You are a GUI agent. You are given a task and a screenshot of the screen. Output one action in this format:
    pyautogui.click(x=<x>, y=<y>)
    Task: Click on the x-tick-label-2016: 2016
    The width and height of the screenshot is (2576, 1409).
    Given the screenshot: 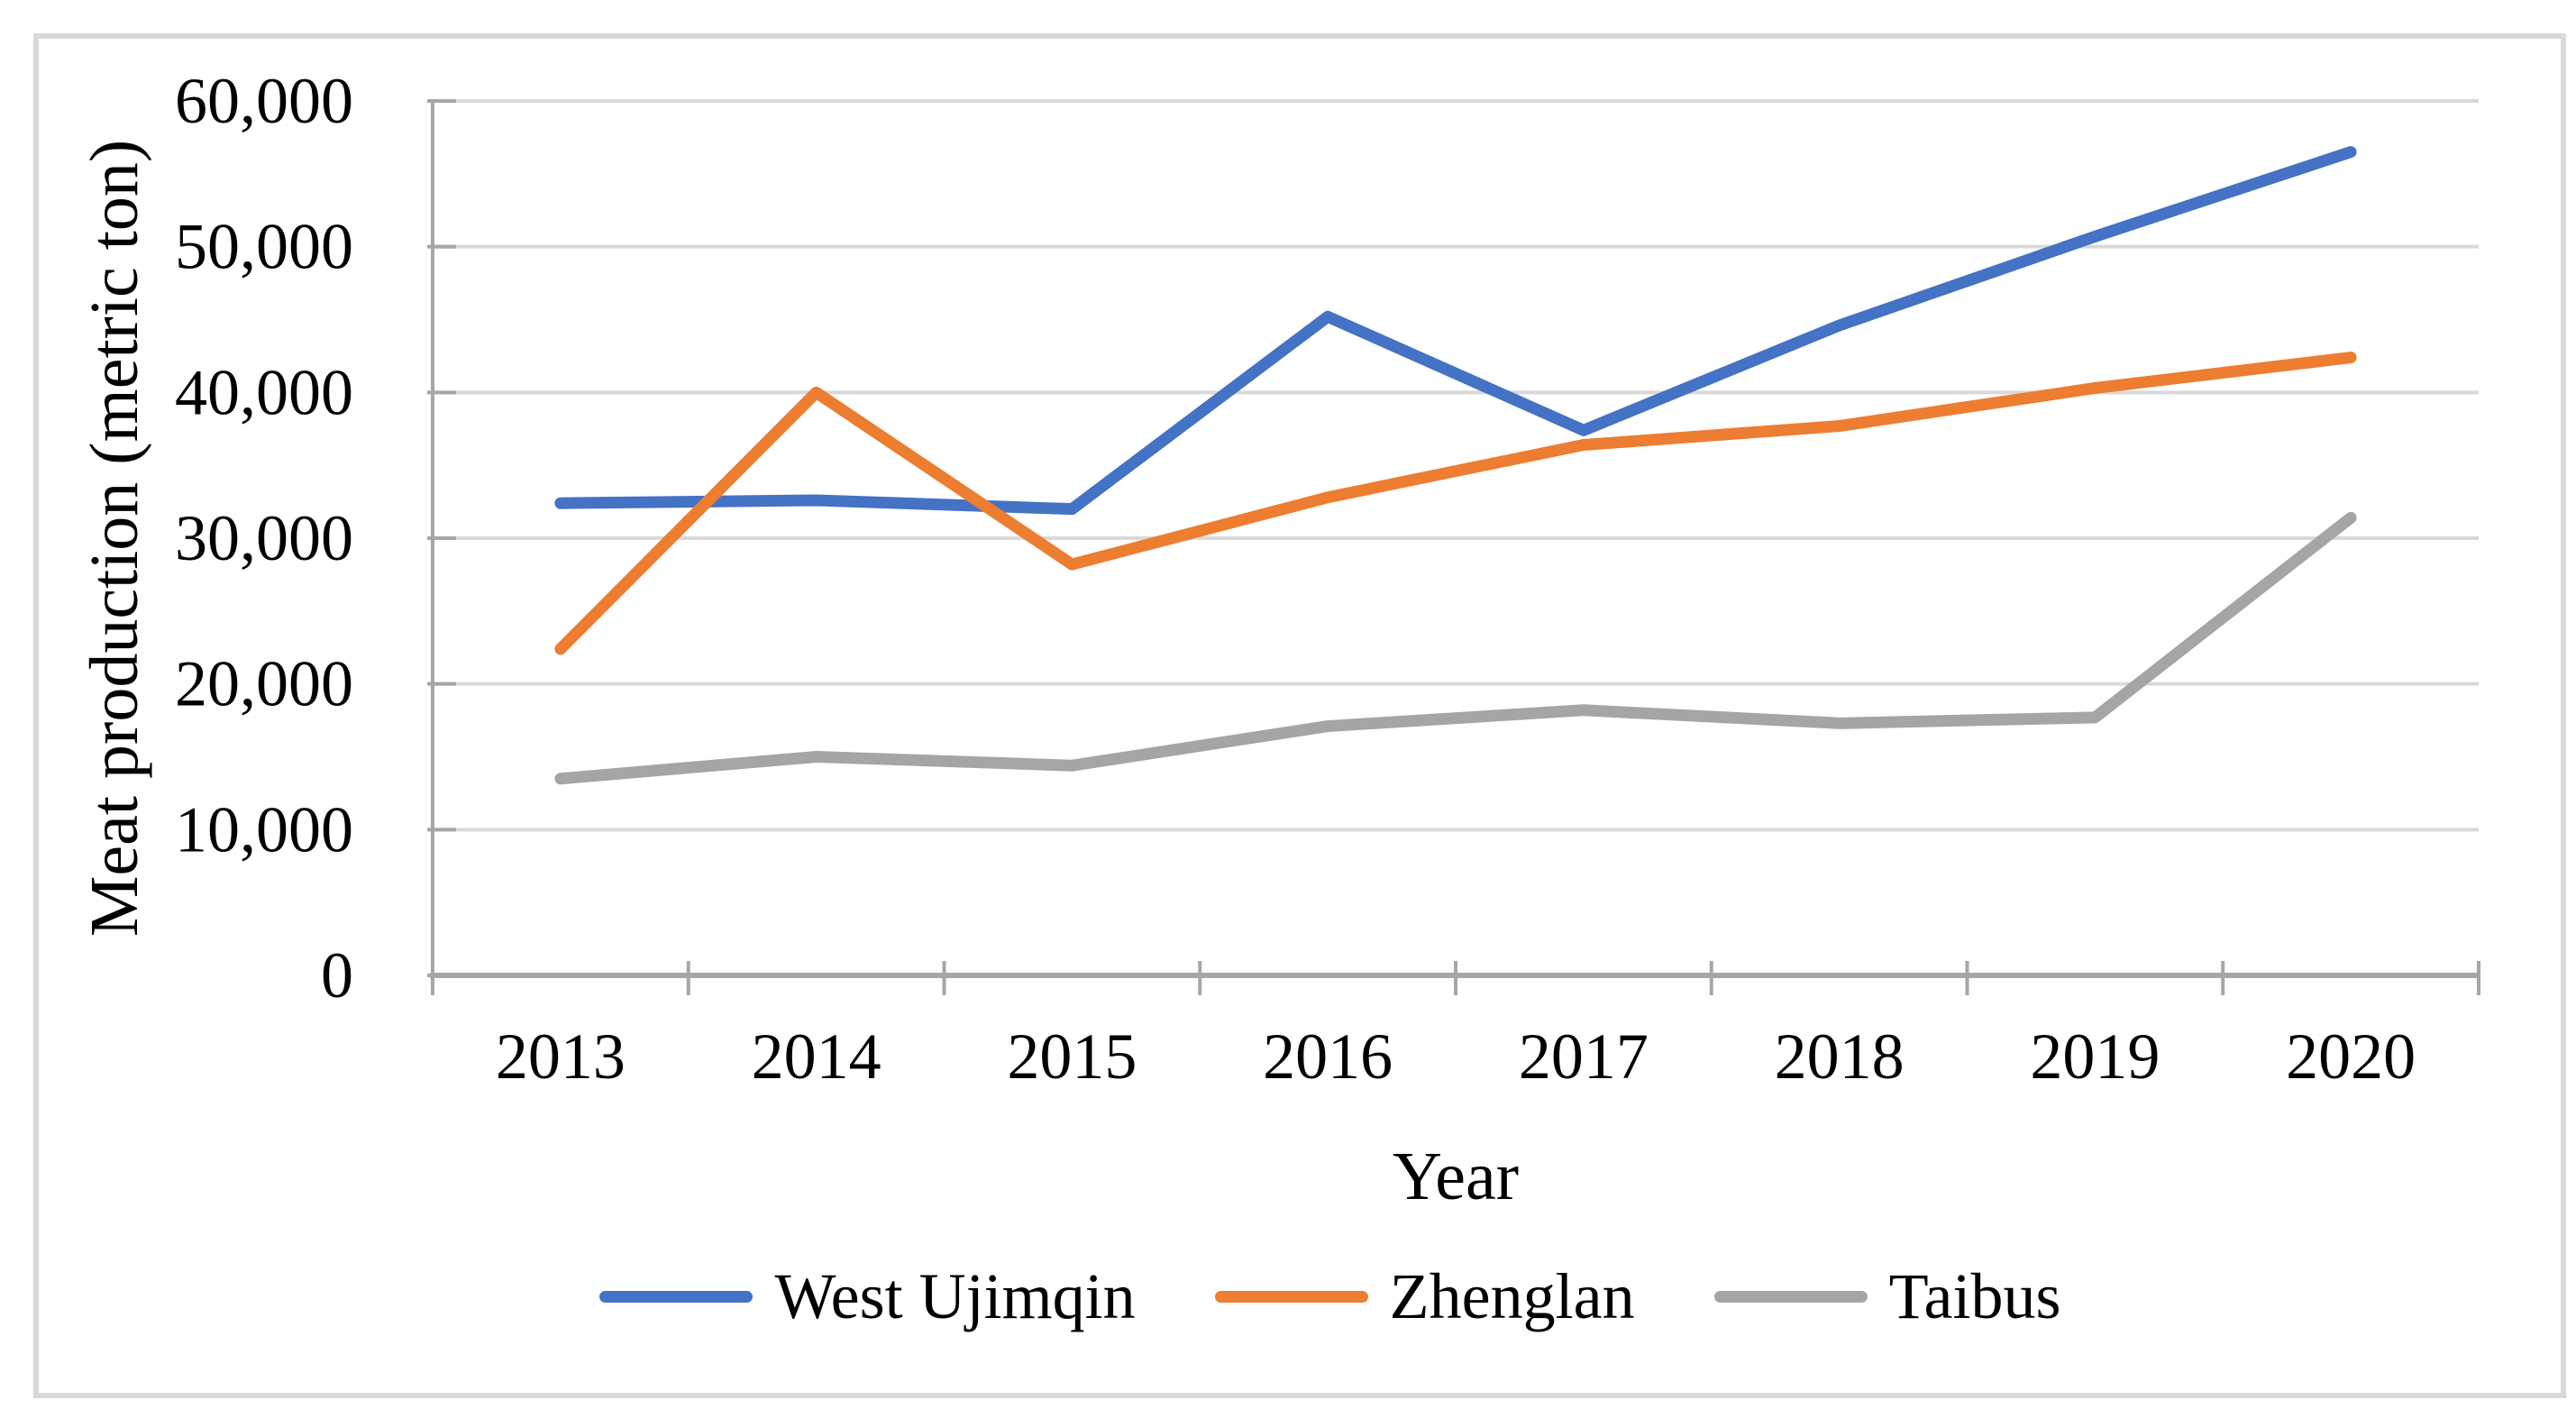 What is the action you would take?
    pyautogui.click(x=1328, y=1056)
    